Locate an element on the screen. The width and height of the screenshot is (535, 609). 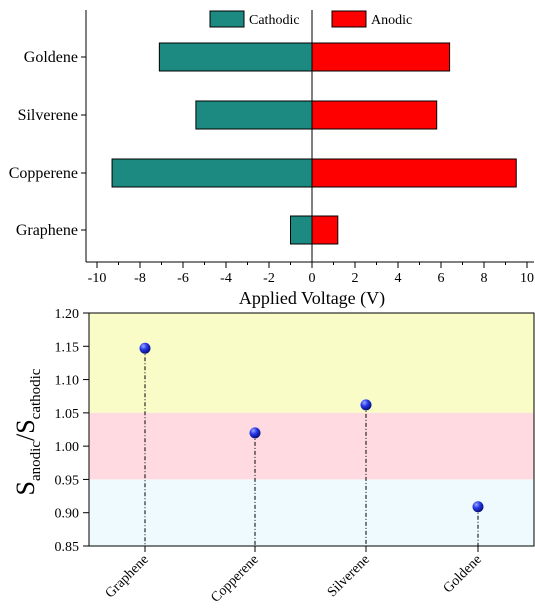
legend-label-cathodic: Cathodic is located at coordinates (274, 20).